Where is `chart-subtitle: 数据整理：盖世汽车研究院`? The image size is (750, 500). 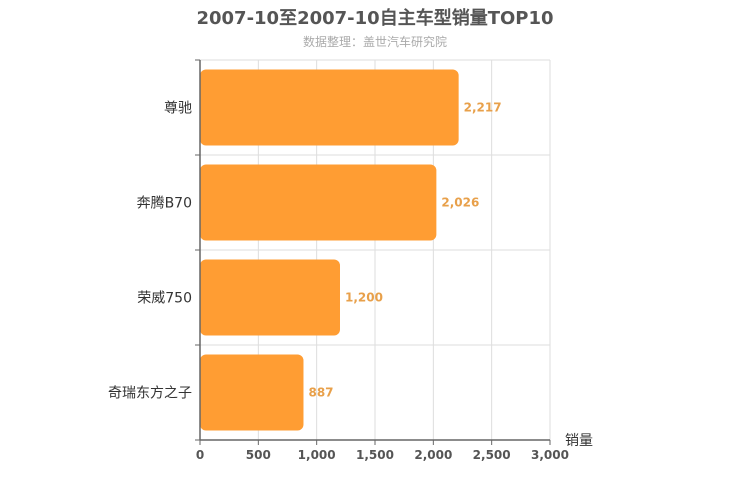 chart-subtitle: 数据整理：盖世汽车研究院 is located at coordinates (374, 42).